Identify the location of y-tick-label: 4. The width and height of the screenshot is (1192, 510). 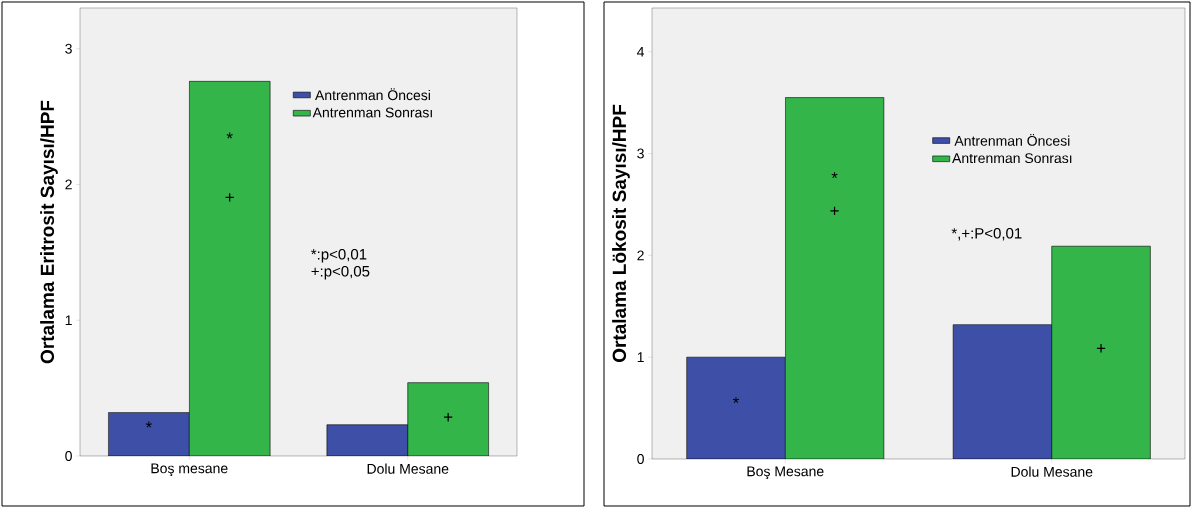
(641, 51).